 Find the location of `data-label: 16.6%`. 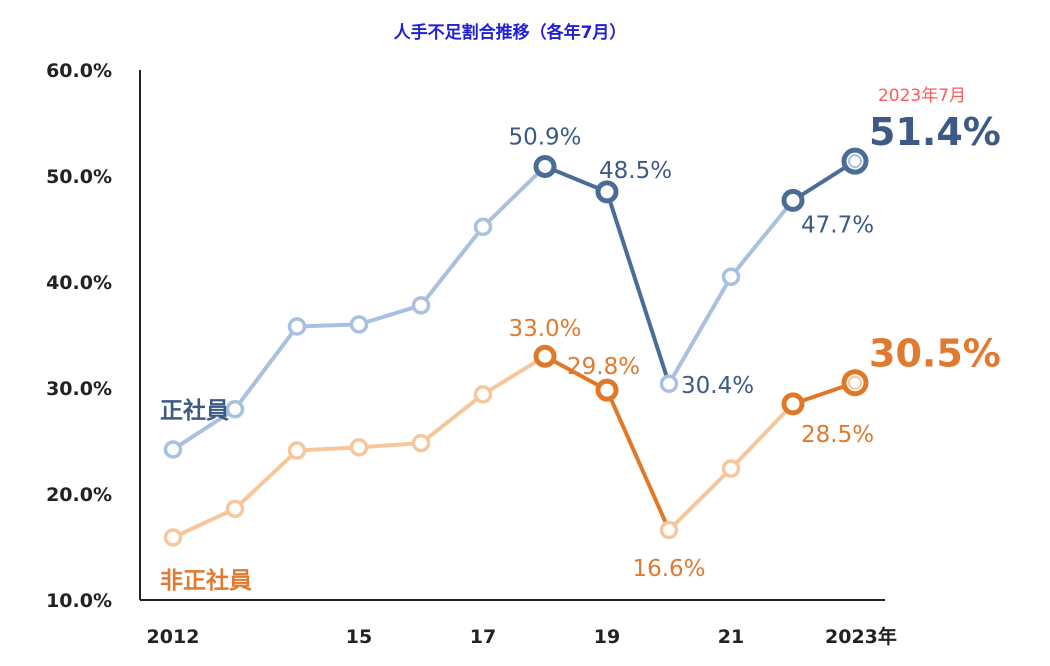

data-label: 16.6% is located at coordinates (668, 569).